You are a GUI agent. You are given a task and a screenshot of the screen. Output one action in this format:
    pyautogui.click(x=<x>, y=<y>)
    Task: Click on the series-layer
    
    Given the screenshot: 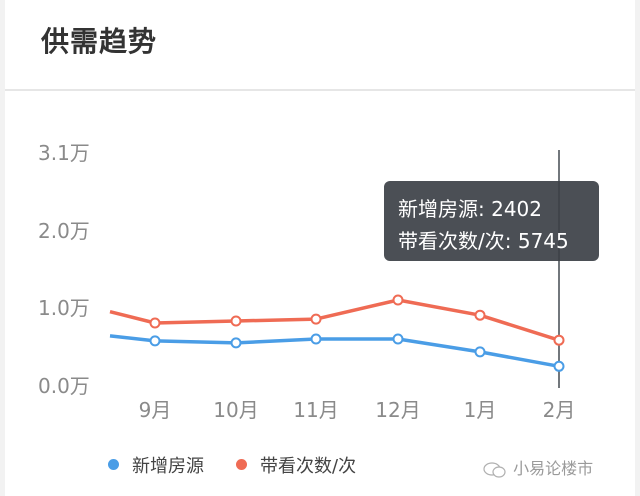 What is the action you would take?
    pyautogui.click(x=337, y=333)
    